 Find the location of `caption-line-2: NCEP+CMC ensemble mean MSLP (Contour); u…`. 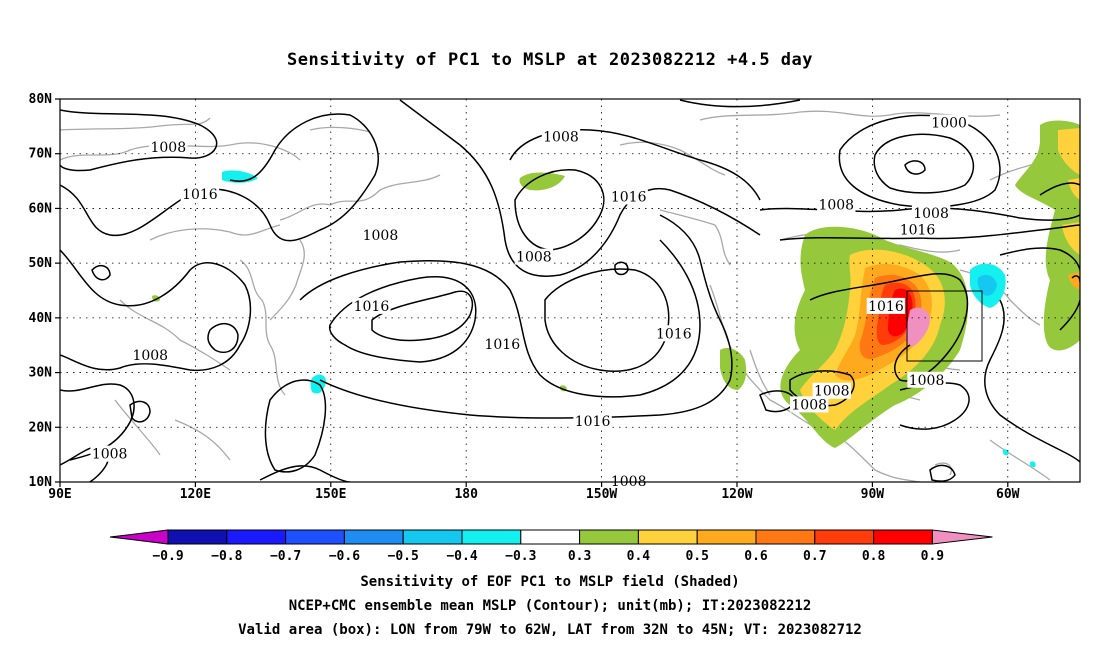

caption-line-2: NCEP+CMC ensemble mean MSLP (Contour); u… is located at coordinates (550, 606).